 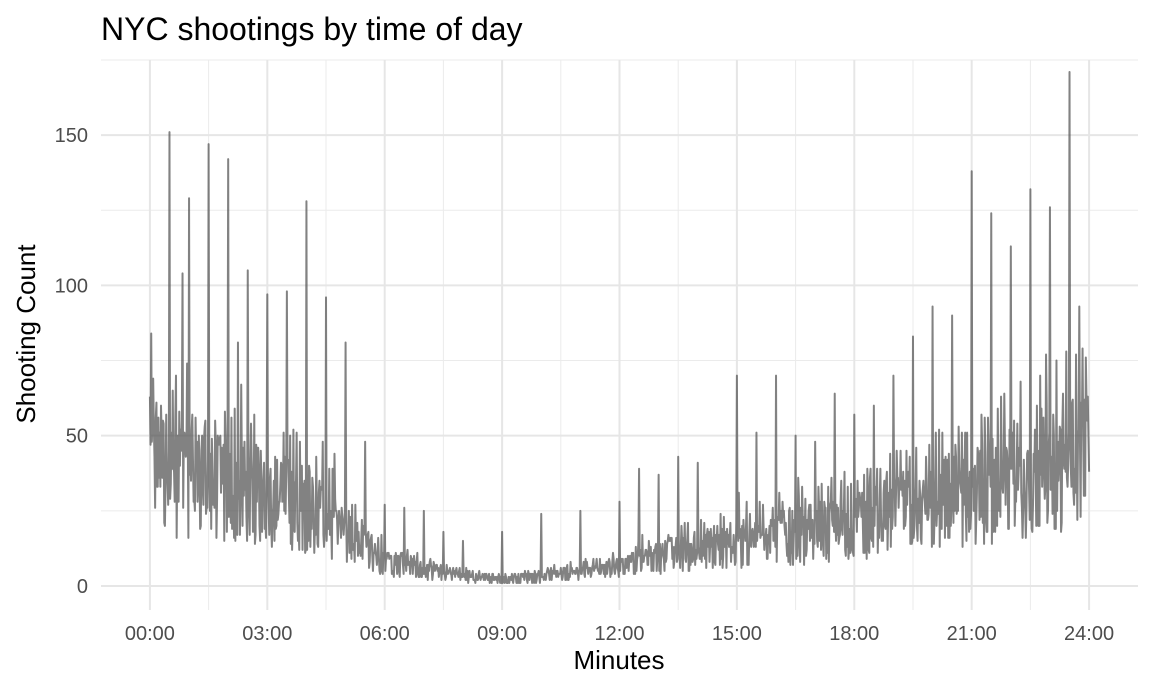 What do you see at coordinates (618, 660) in the screenshot?
I see `x-axis-label: Minutes` at bounding box center [618, 660].